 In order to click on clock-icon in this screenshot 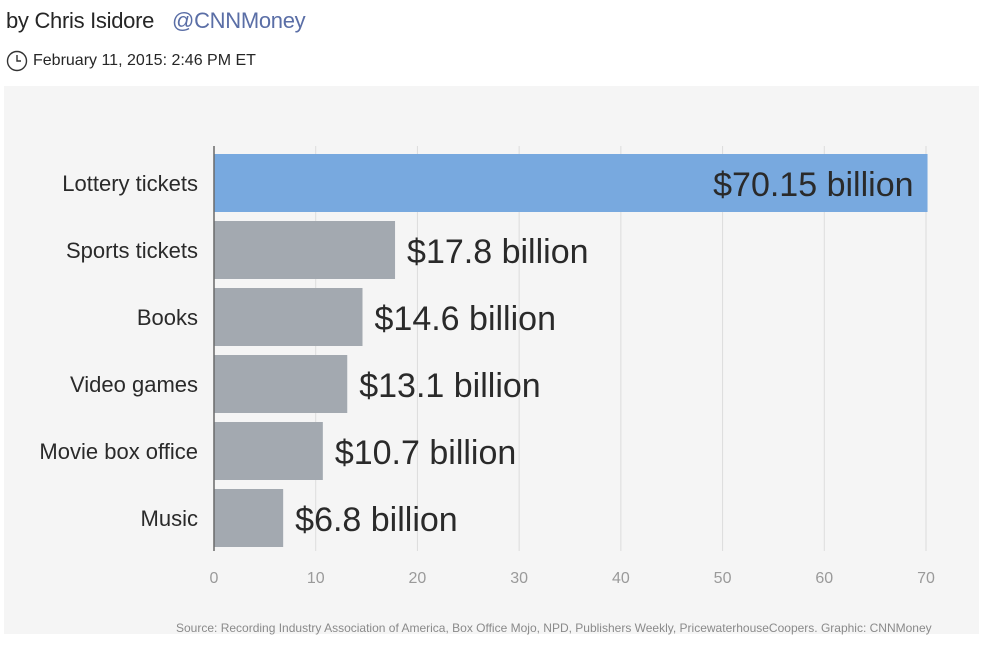, I will do `click(17, 61)`.